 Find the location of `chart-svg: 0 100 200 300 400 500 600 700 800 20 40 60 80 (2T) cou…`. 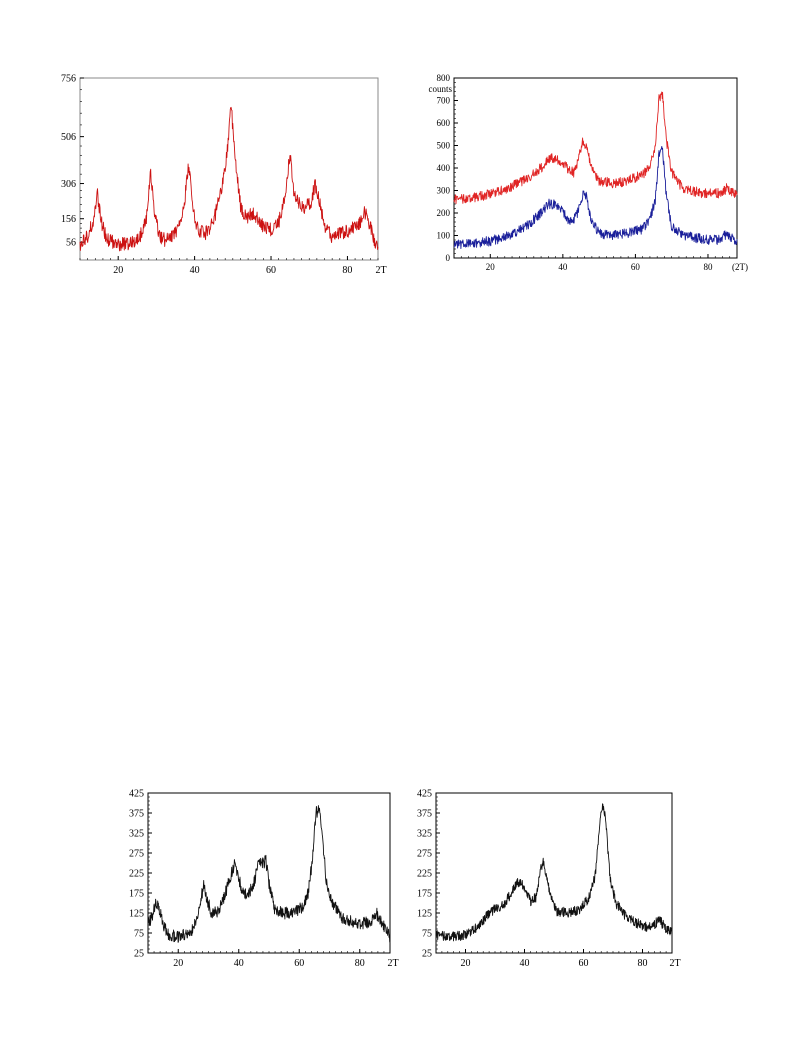

chart-svg: 0 100 200 300 400 500 600 700 800 20 40 60 80 (2T) cou… is located at coordinates (589, 172).